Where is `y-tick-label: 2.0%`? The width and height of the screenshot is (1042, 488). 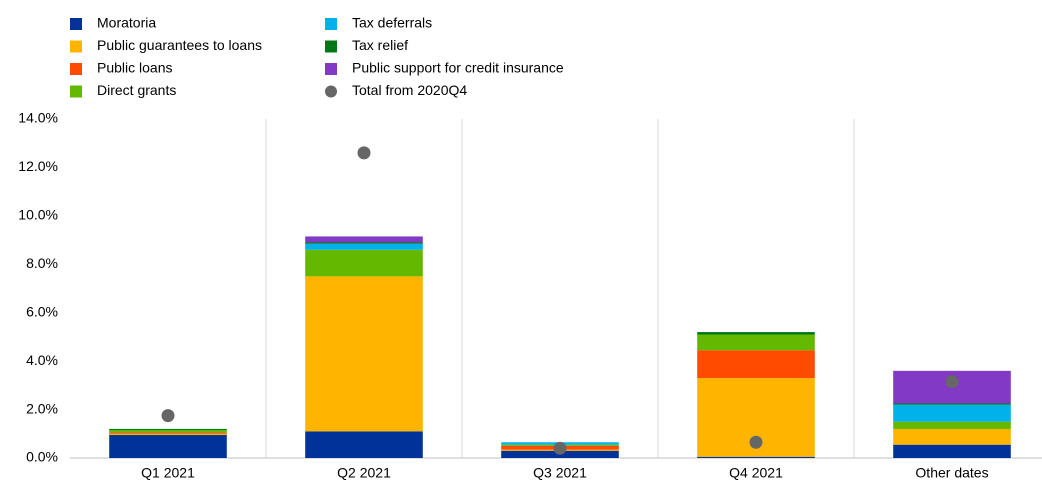 y-tick-label: 2.0% is located at coordinates (42, 408).